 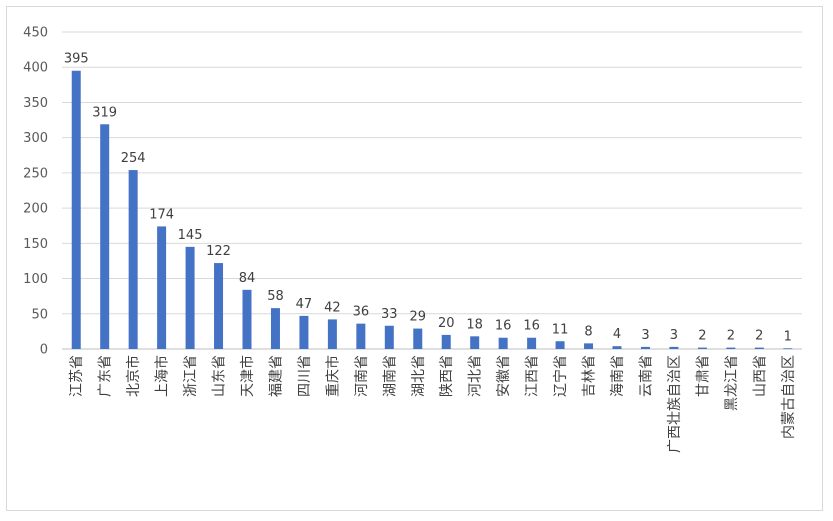 I want to click on x-tick-label: 天津市, so click(x=247, y=376).